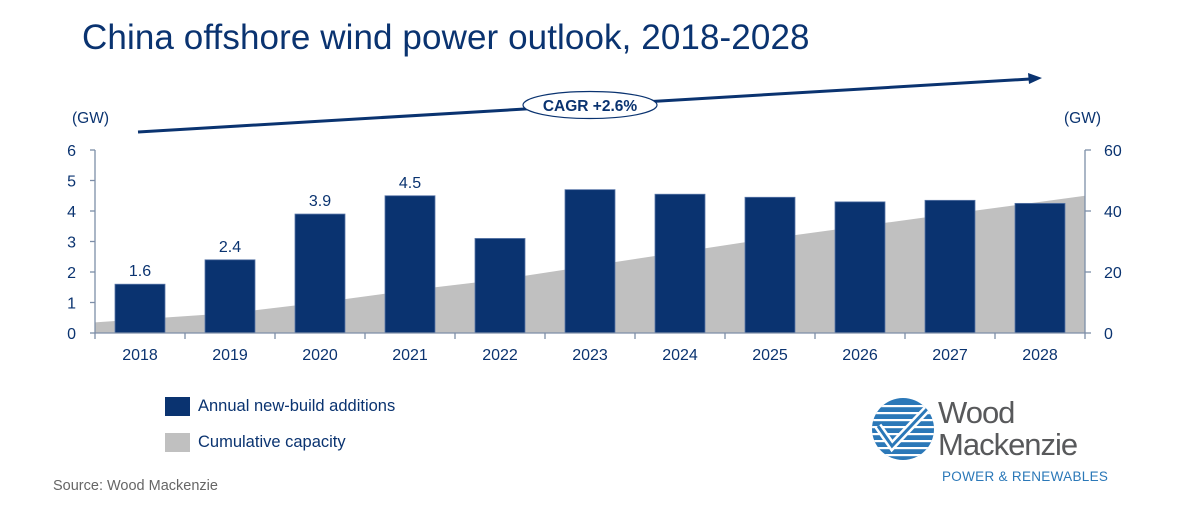 The image size is (1178, 527). Describe the element at coordinates (860, 355) in the screenshot. I see `x-tick-label-2026: 2026` at that location.